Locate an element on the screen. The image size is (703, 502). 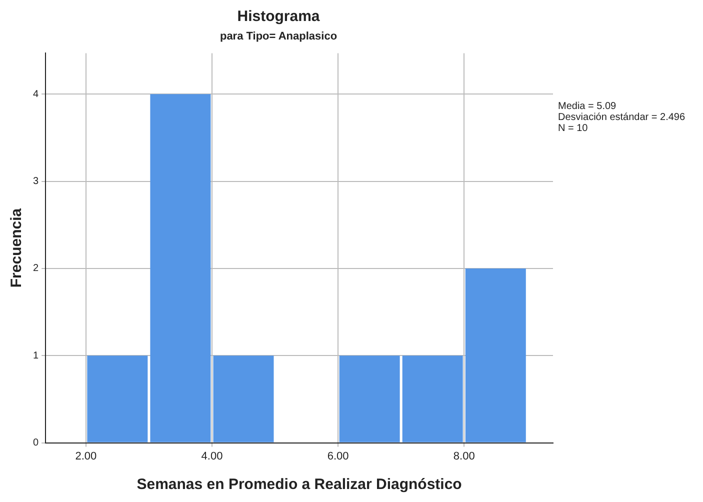
text: Media = 5.09 is located at coordinates (587, 106).